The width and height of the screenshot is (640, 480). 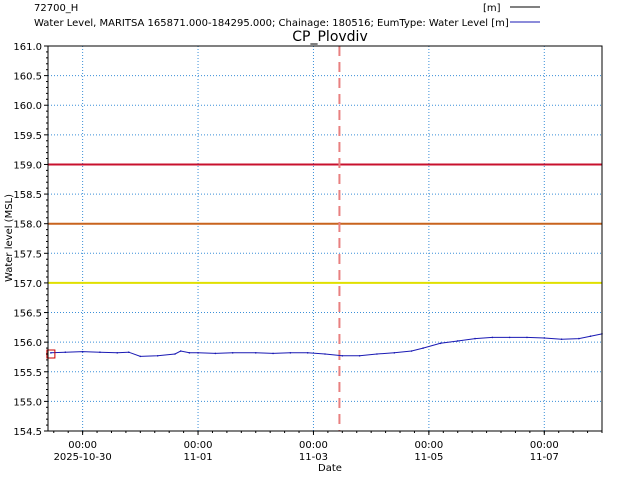 What do you see at coordinates (330, 468) in the screenshot?
I see `x-axis-label: Date` at bounding box center [330, 468].